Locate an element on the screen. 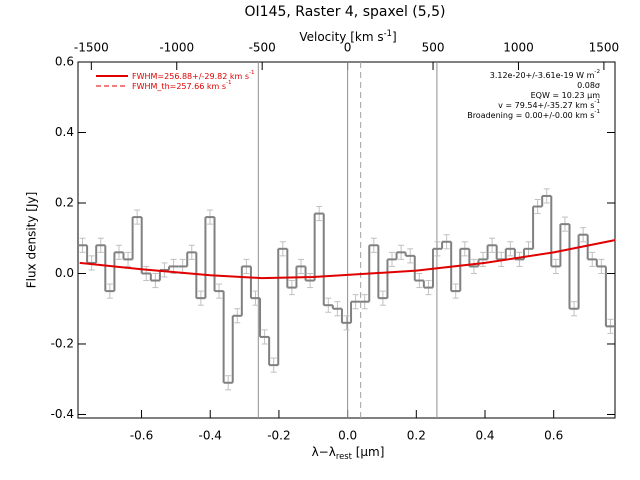  y-tick-label: -0.2 is located at coordinates (62, 343).